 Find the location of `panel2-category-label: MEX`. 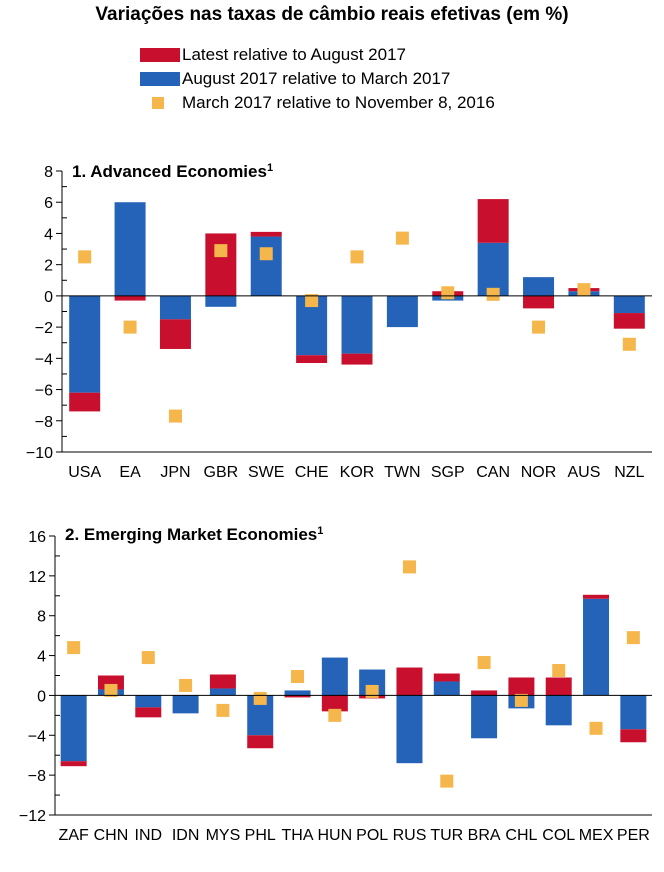

panel2-category-label: MEX is located at coordinates (596, 835).